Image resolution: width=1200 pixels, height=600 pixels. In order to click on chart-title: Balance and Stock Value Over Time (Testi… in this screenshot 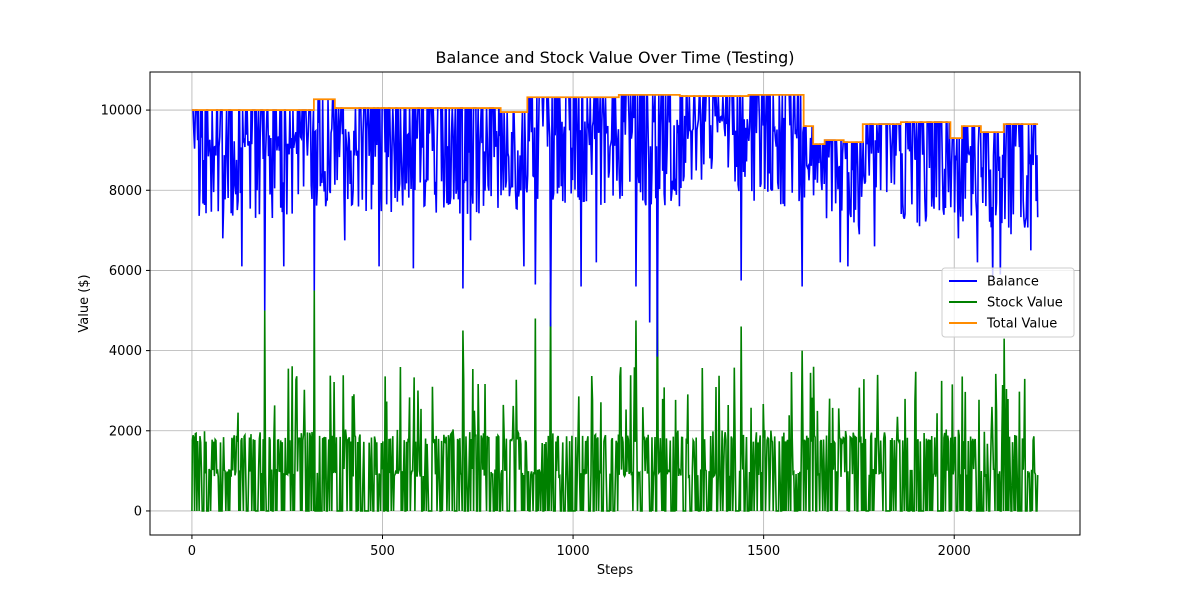, I will do `click(614, 57)`.